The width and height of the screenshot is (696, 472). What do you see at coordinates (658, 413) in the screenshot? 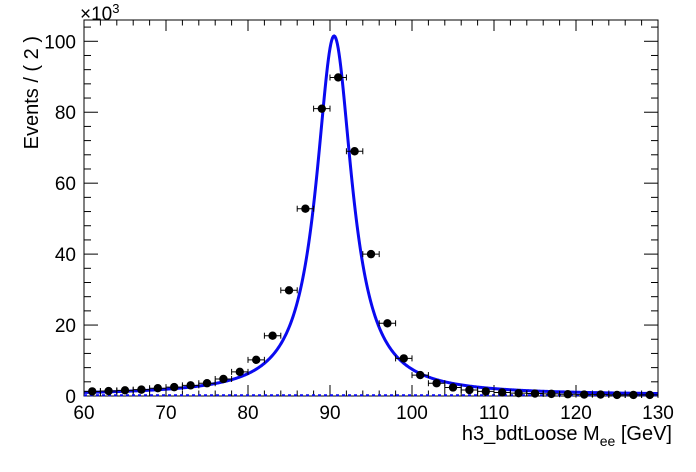
I see `x-tick-label: 130` at bounding box center [658, 413].